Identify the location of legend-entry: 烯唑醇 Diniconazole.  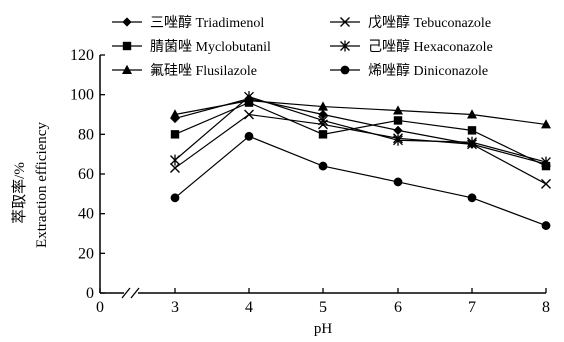
(409, 70).